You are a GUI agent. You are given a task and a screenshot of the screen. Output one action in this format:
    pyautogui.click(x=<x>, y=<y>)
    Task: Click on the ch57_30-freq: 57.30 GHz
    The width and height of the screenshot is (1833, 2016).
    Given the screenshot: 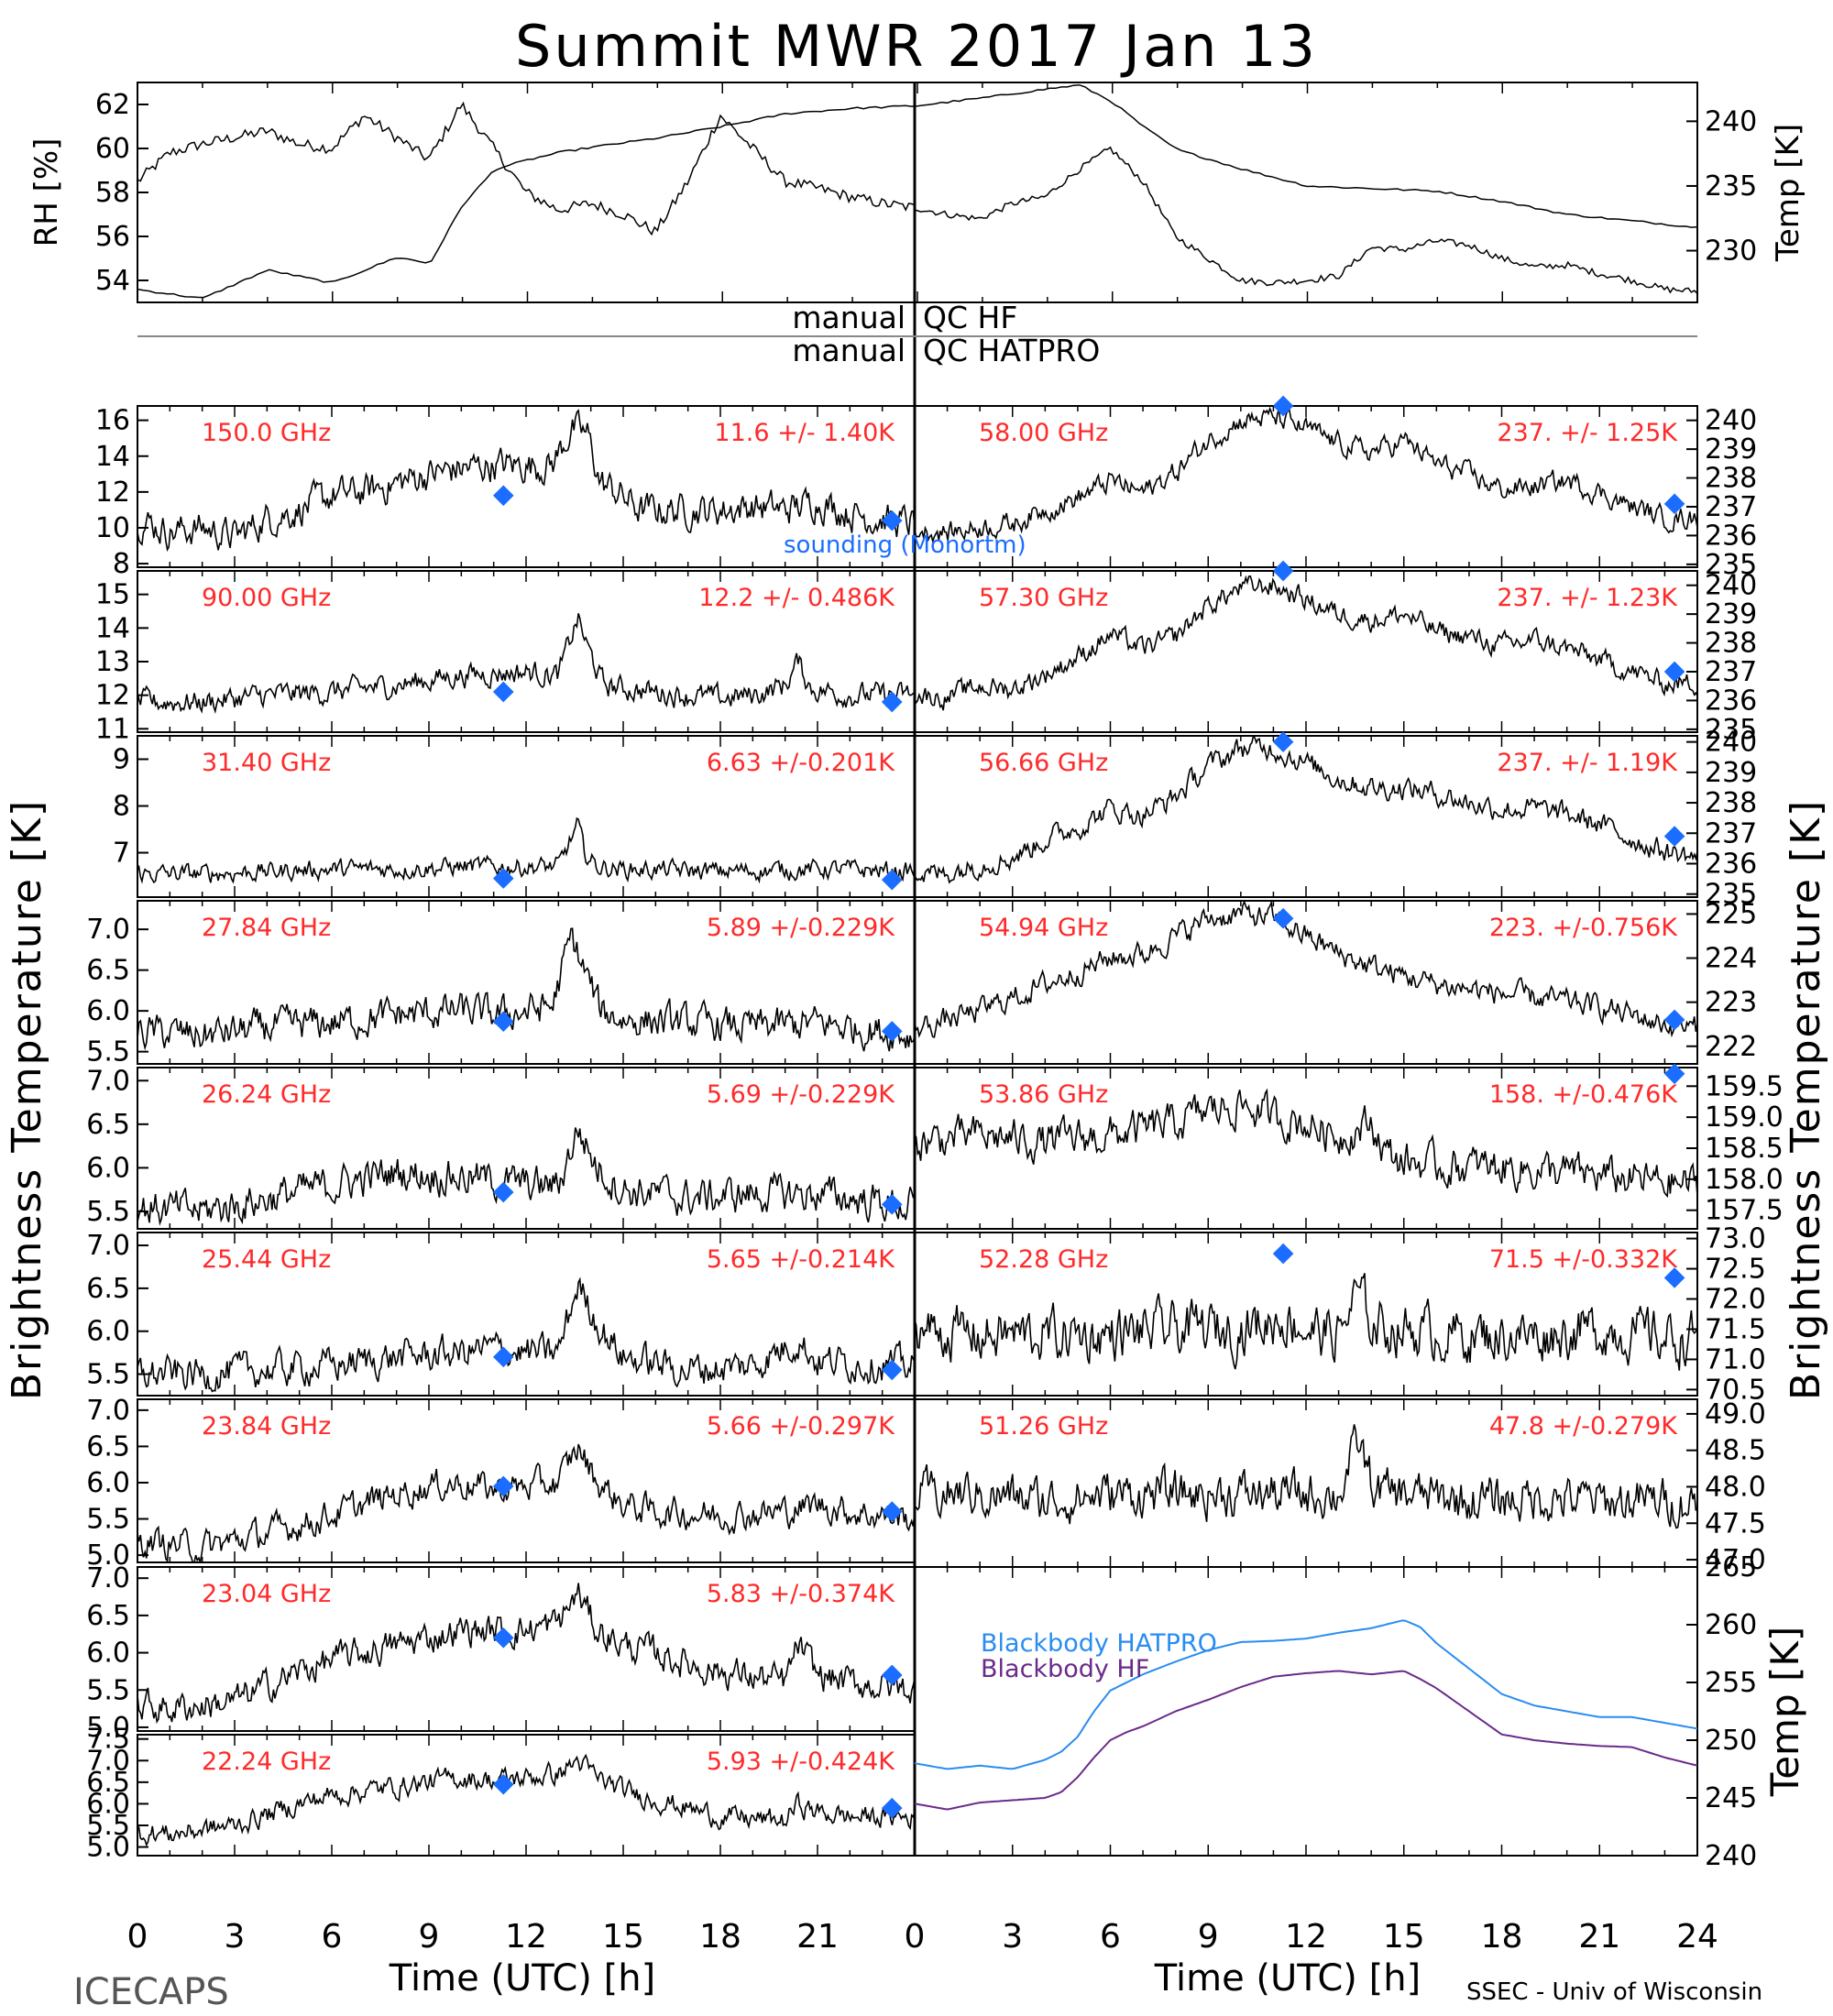 What is the action you would take?
    pyautogui.click(x=1043, y=598)
    